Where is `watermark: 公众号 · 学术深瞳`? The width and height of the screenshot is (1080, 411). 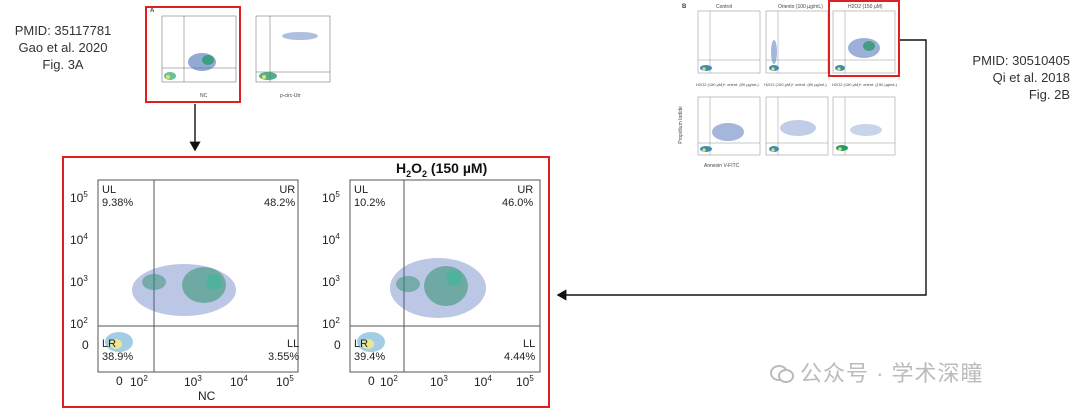 watermark: 公众号 · 学术深瞳 is located at coordinates (877, 372).